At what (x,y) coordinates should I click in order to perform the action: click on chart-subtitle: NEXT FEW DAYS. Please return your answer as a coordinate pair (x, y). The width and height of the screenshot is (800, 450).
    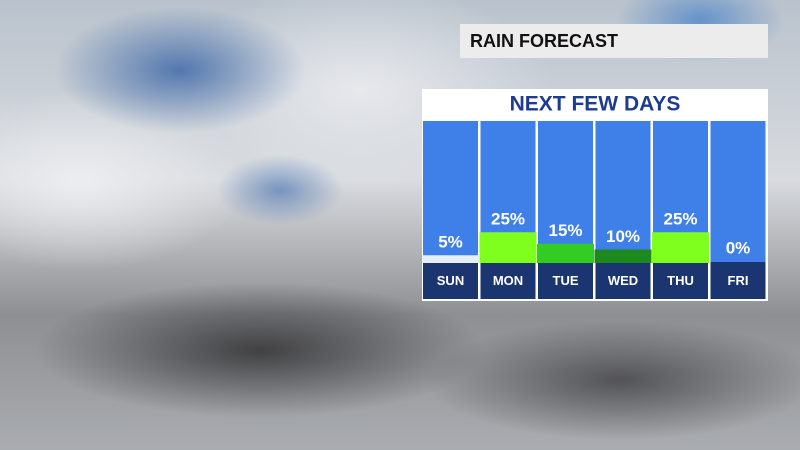
    Looking at the image, I should click on (595, 104).